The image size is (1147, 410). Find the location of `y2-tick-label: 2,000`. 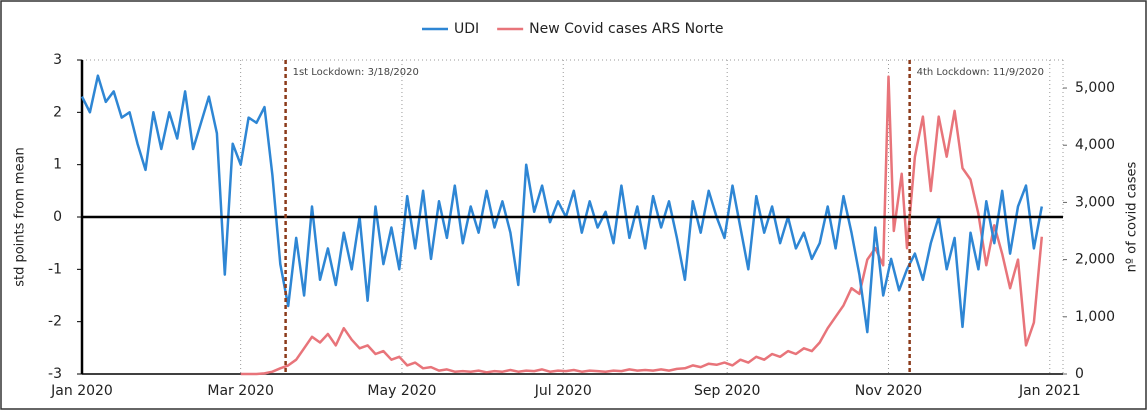

y2-tick-label: 2,000 is located at coordinates (1095, 260).